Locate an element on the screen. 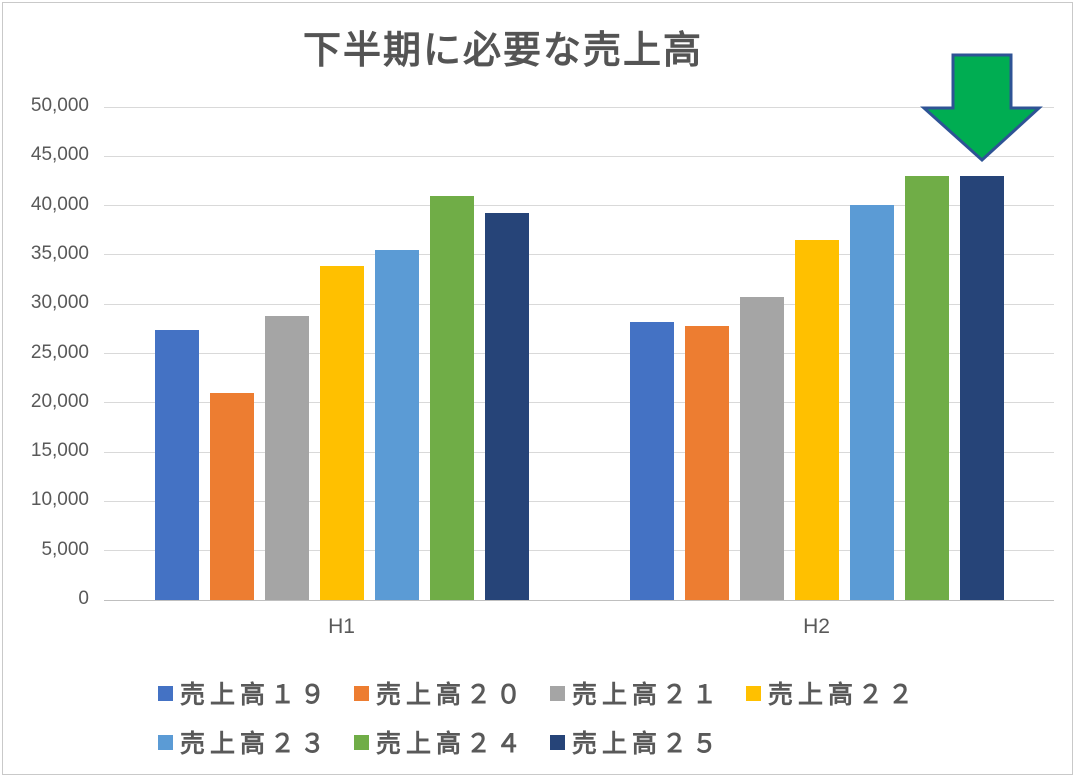 Image resolution: width=1075 pixels, height=777 pixels. legend-item-series-6: 売上高２４ is located at coordinates (440, 742).